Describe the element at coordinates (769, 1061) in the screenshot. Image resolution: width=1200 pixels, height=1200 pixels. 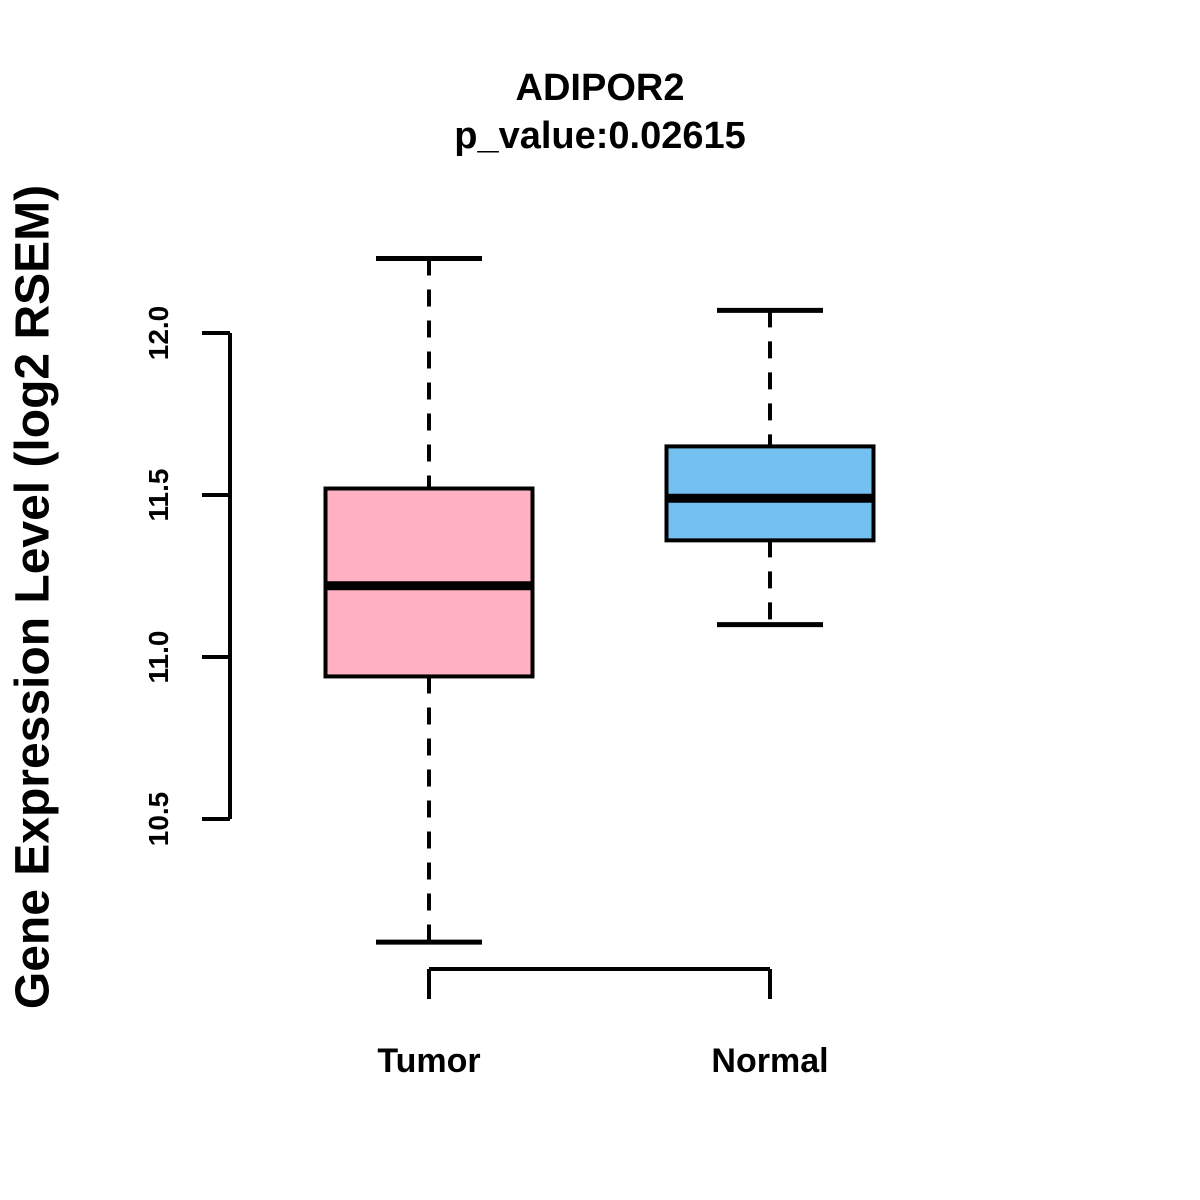
I see `x-category-label: Normal` at that location.